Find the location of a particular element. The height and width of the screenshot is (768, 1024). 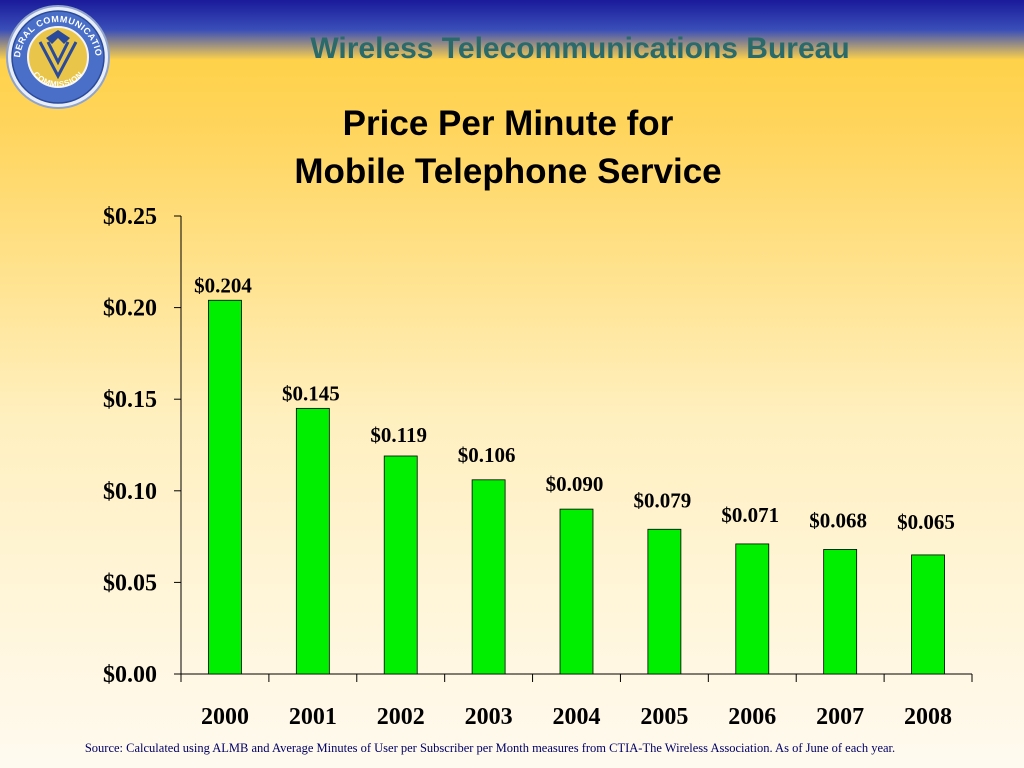

bar-2005 is located at coordinates (664, 601).